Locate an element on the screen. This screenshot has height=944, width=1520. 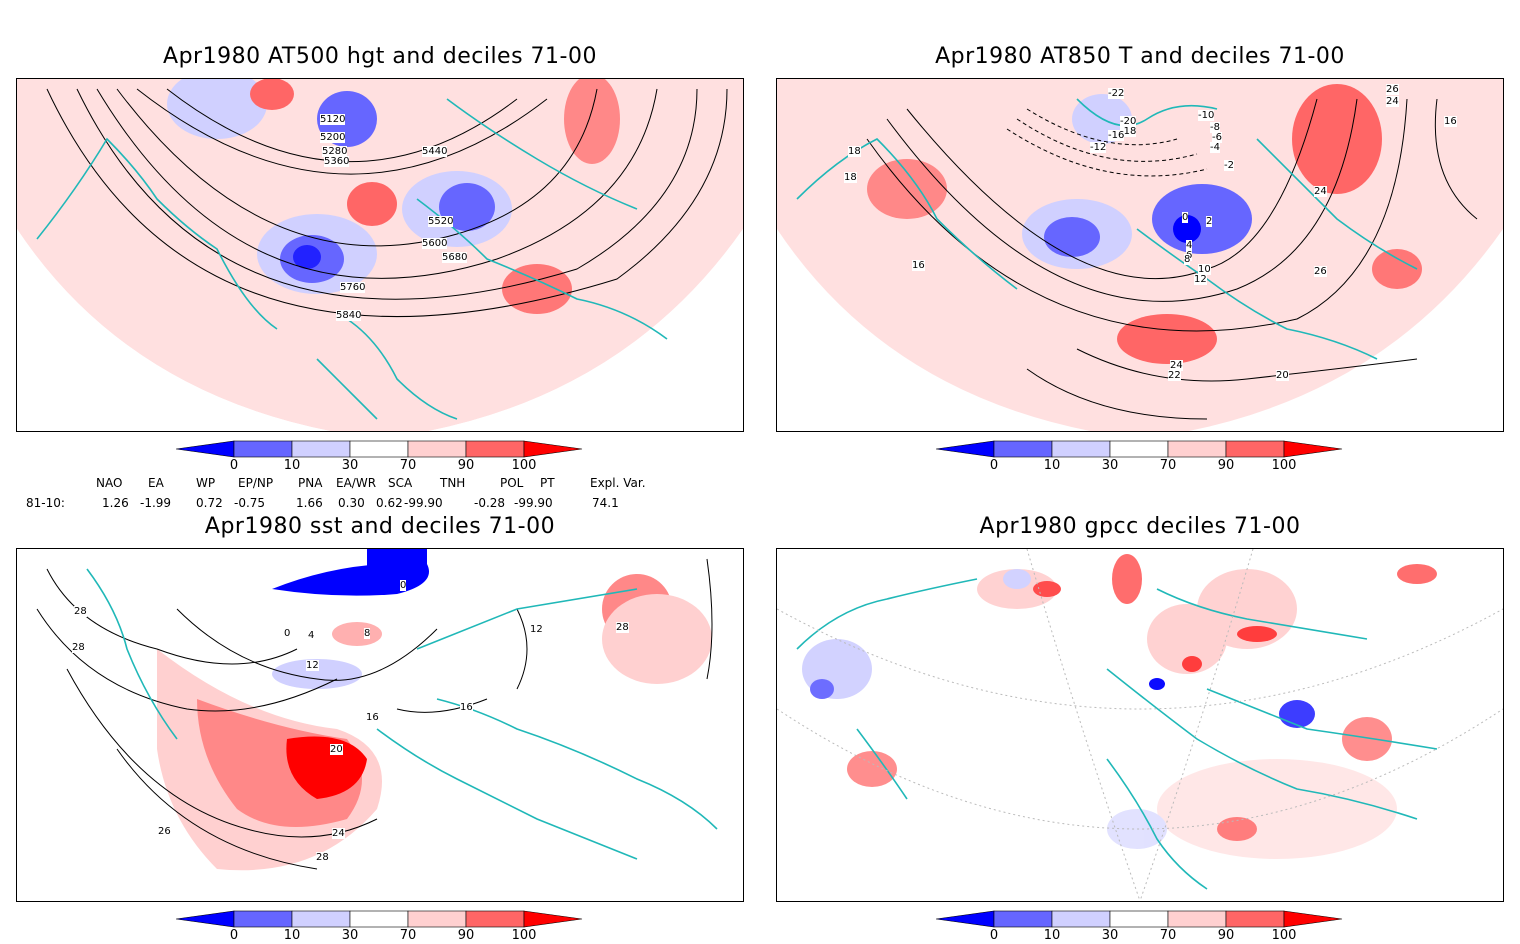
colorbar-t850-svg is located at coordinates (1139, 449).